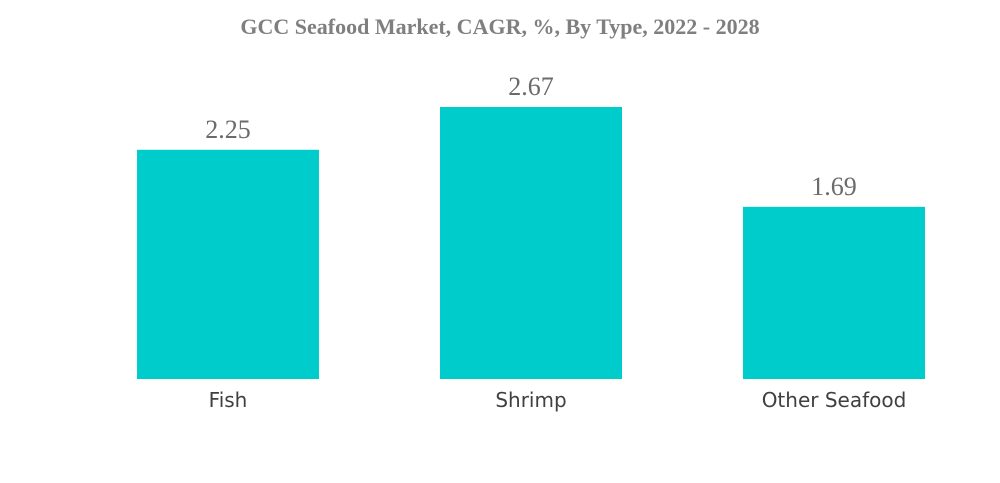 Image resolution: width=1000 pixels, height=483 pixels. What do you see at coordinates (531, 243) in the screenshot?
I see `bar-shrimp` at bounding box center [531, 243].